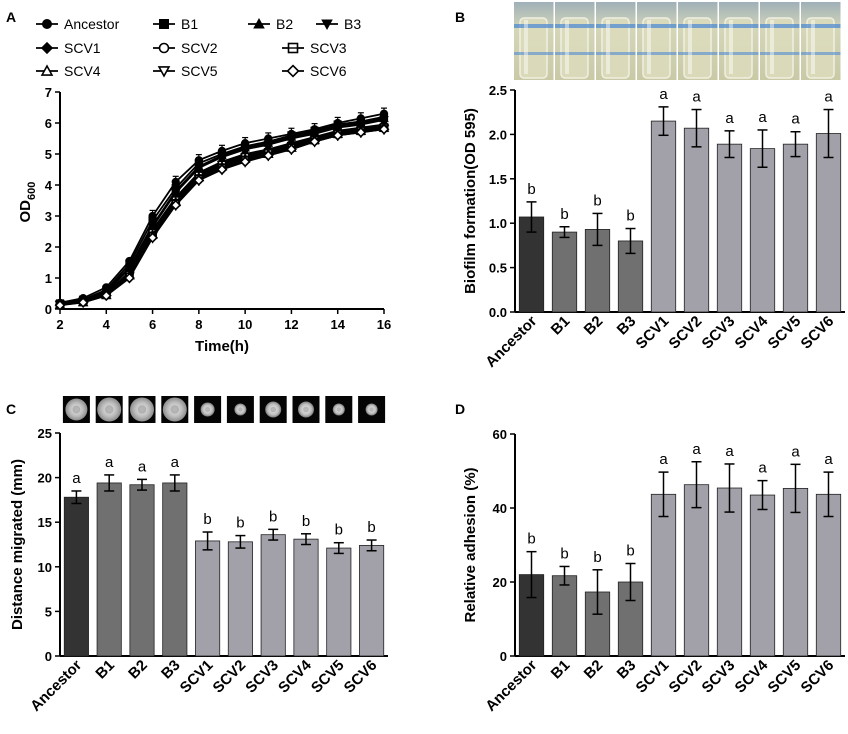  Describe the element at coordinates (27, 202) in the screenshot. I see `panel-a-y-axis-title: OD600` at that location.